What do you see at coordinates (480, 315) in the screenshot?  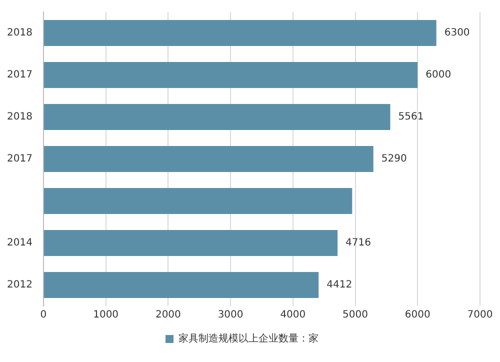 I see `x-tick-label: 7000` at bounding box center [480, 315].